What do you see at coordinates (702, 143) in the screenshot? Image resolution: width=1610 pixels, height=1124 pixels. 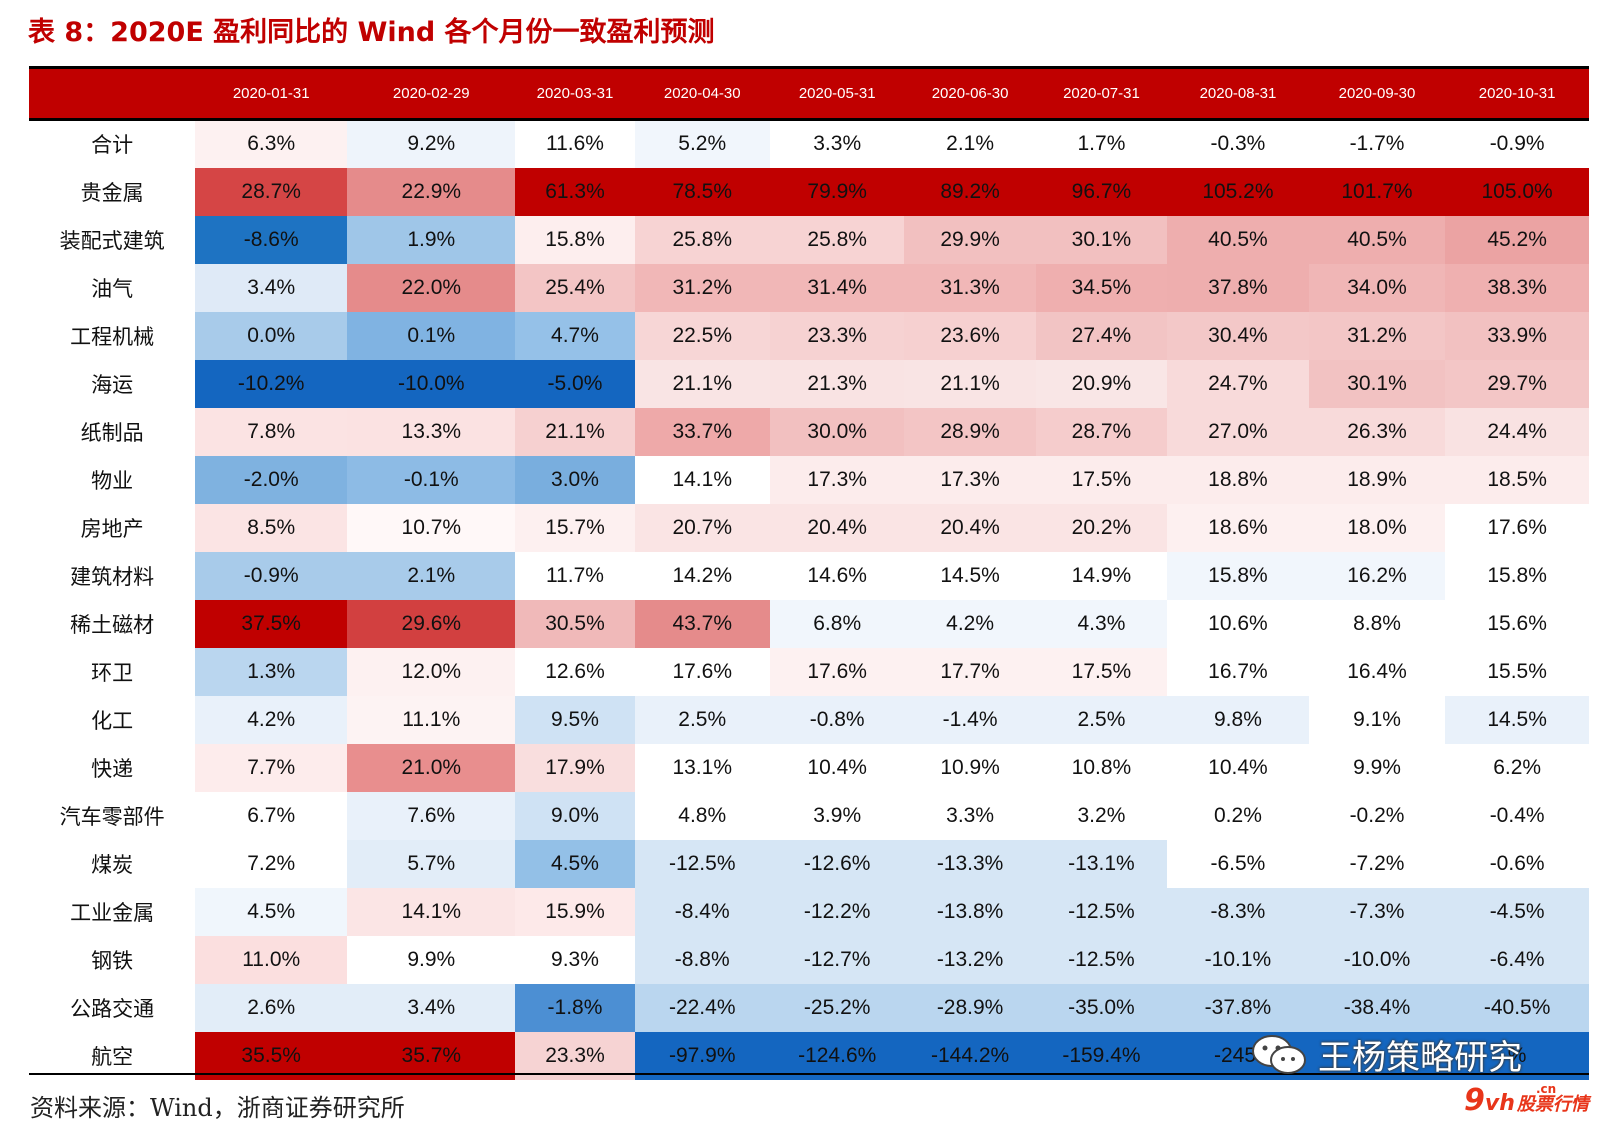 I see `heat-cell: 5.2%` at bounding box center [702, 143].